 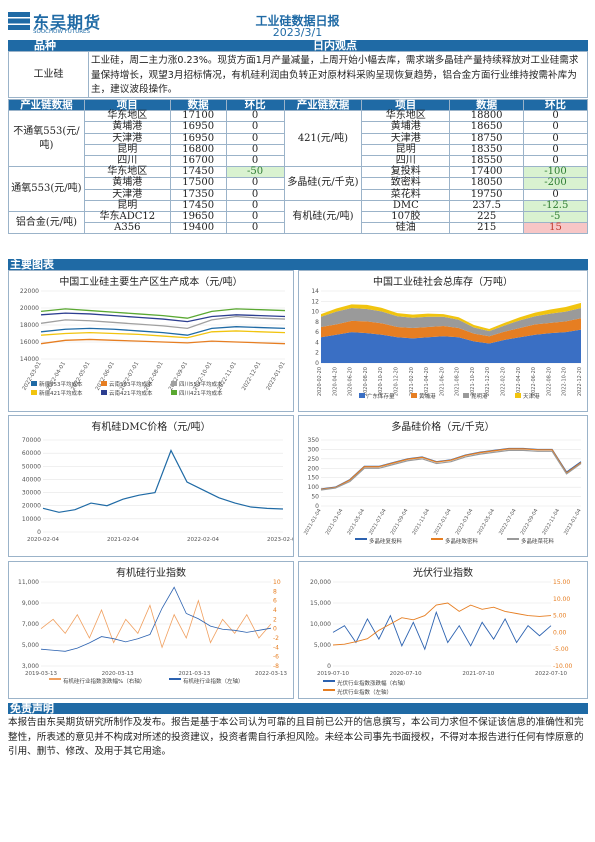 What do you see at coordinates (251, 376) in the screenshot?
I see `tick-label: 2022-12-01` at bounding box center [251, 376].